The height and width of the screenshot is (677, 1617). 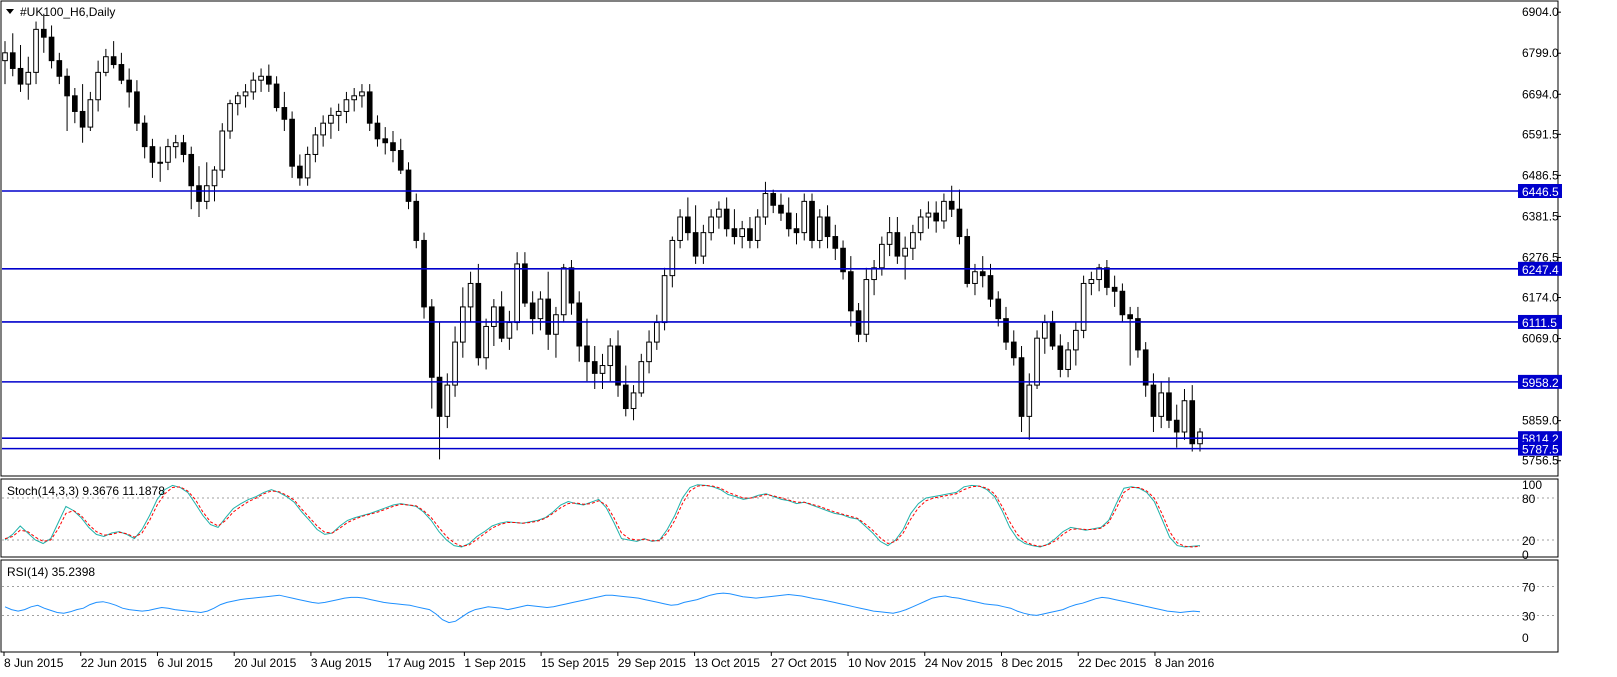 I want to click on date-tick-label: 3 Aug 2015, so click(x=341, y=663).